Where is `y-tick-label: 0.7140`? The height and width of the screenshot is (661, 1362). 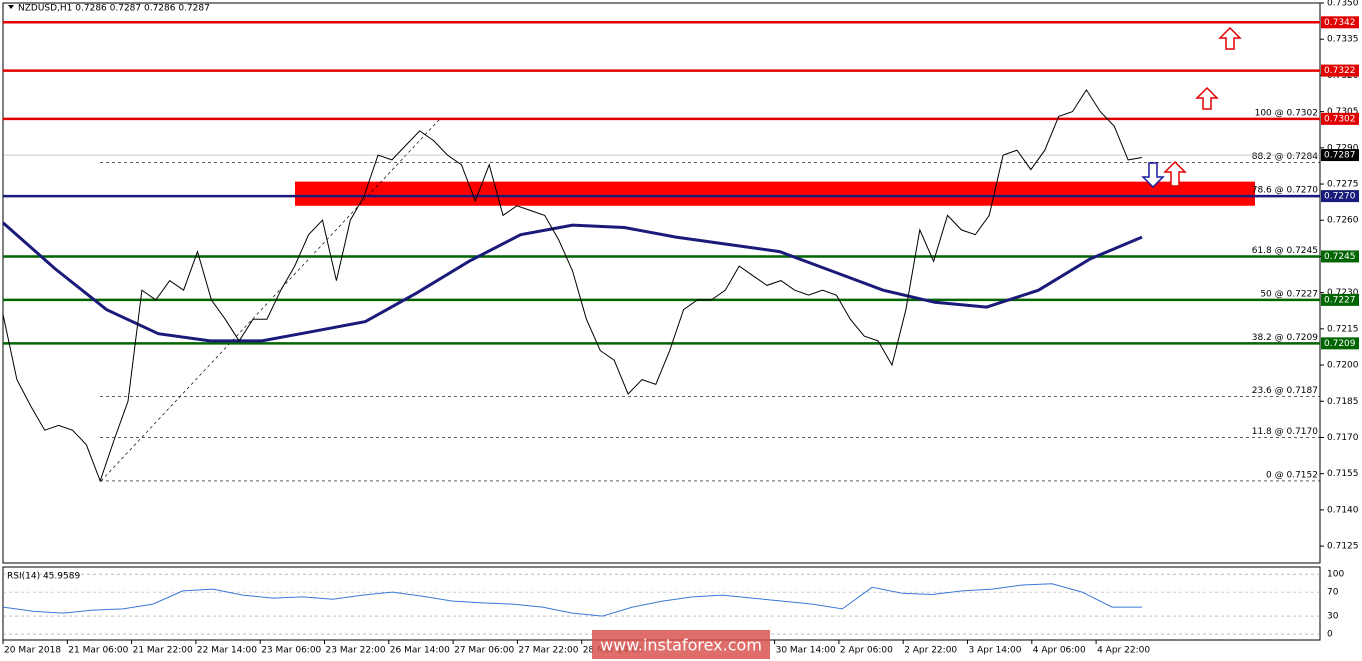 y-tick-label: 0.7140 is located at coordinates (1343, 510).